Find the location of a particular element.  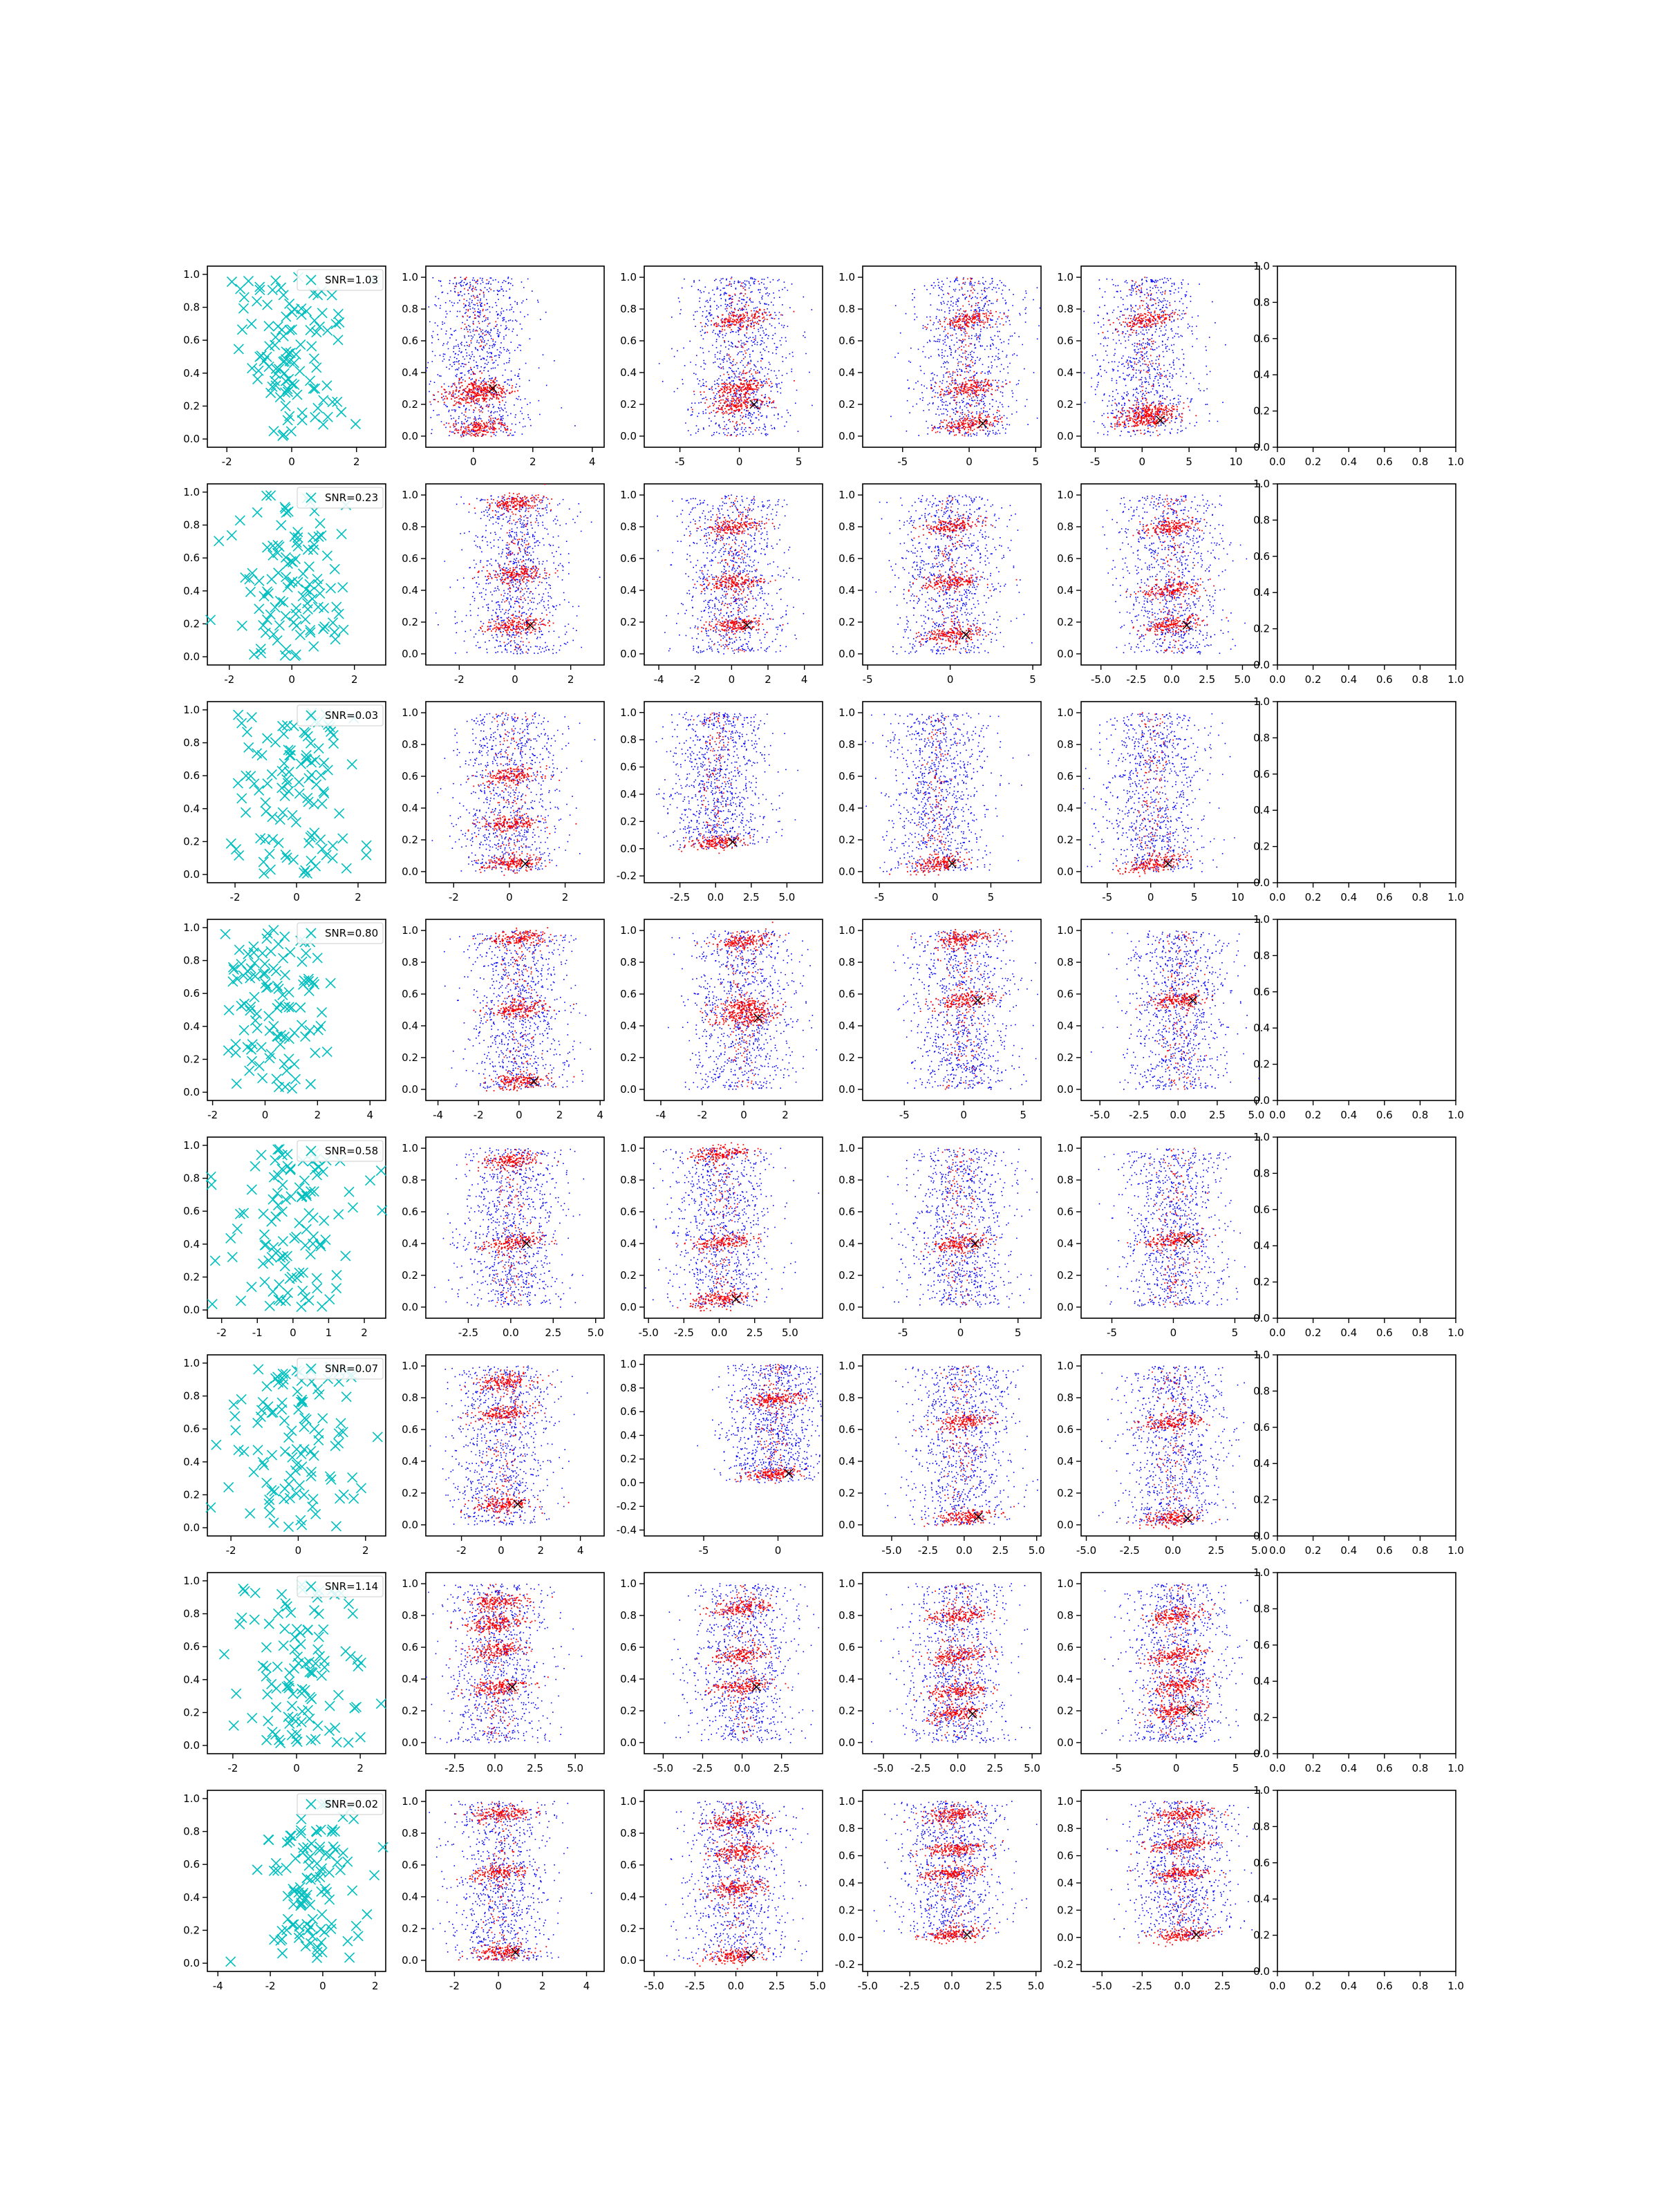

panel-cloud-4-ytick-label: 0.6 is located at coordinates (847, 994).